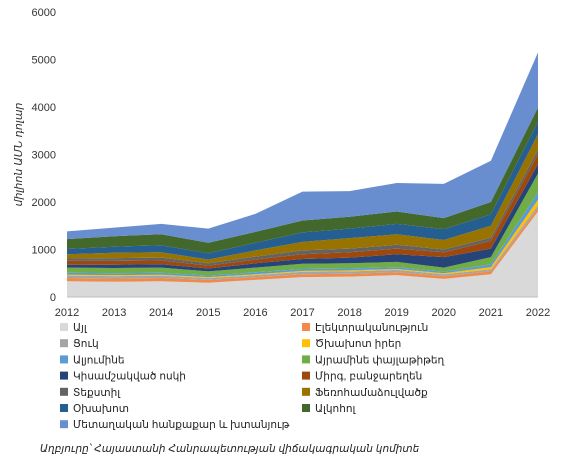 The width and height of the screenshot is (569, 464). Describe the element at coordinates (53, 298) in the screenshot. I see `y-tick-label: 0` at that location.